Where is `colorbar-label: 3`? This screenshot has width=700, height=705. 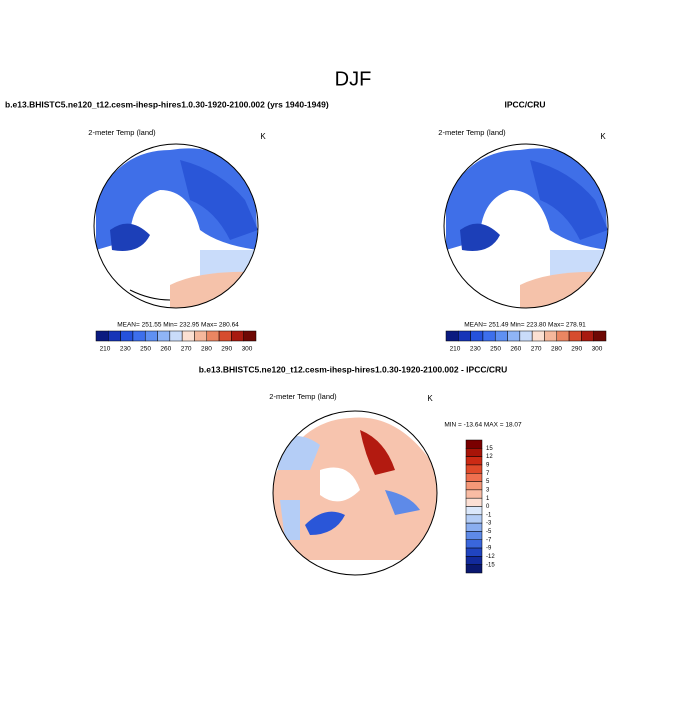
colorbar-label: 3 is located at coordinates (488, 490).